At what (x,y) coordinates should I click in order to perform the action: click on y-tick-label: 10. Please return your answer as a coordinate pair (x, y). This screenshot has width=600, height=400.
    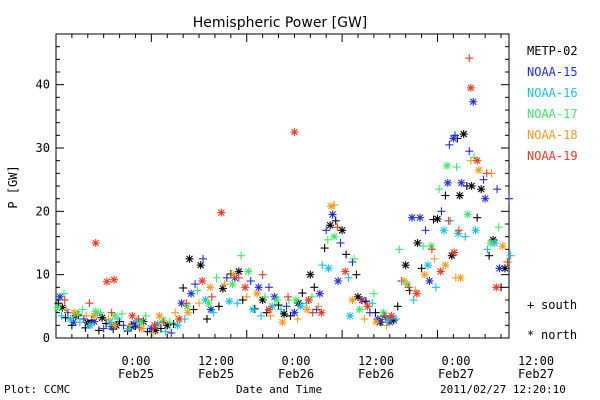
    Looking at the image, I should click on (43, 275).